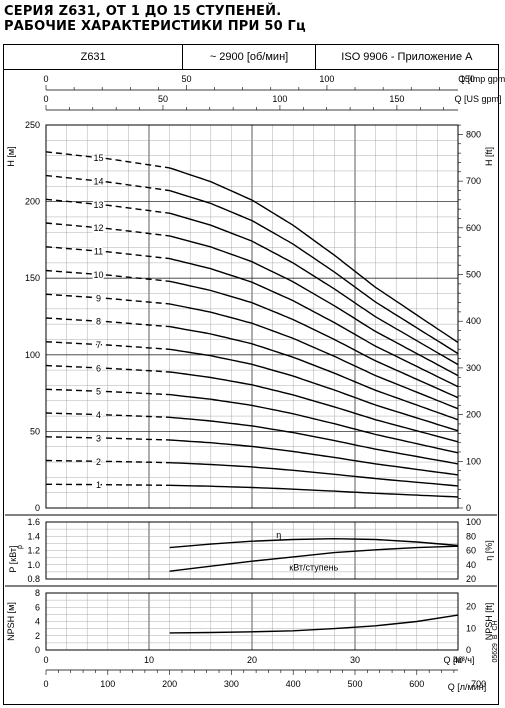 The image size is (505, 708). Describe the element at coordinates (98, 485) in the screenshot. I see `stage-label: 1` at that location.